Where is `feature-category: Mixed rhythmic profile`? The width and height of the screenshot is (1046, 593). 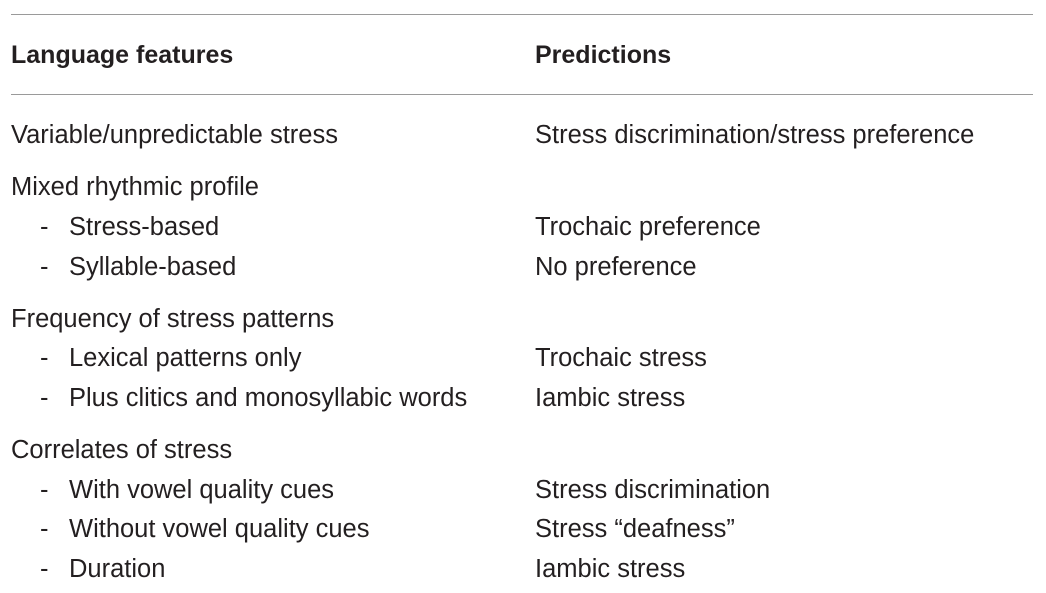
feature-category: Mixed rhythmic profile is located at coordinates (135, 187).